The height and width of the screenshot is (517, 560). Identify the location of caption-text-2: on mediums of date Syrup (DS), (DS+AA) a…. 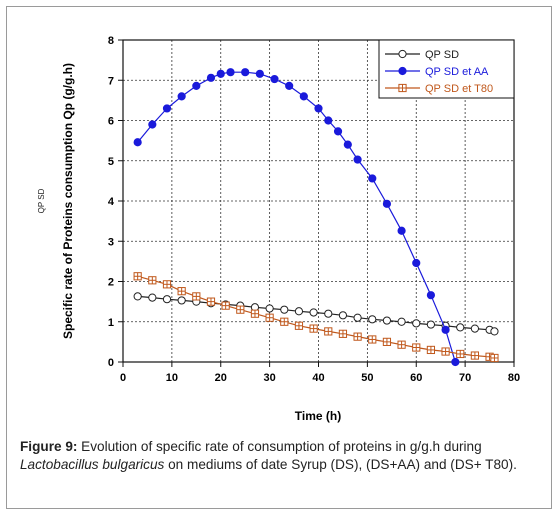
(340, 464).